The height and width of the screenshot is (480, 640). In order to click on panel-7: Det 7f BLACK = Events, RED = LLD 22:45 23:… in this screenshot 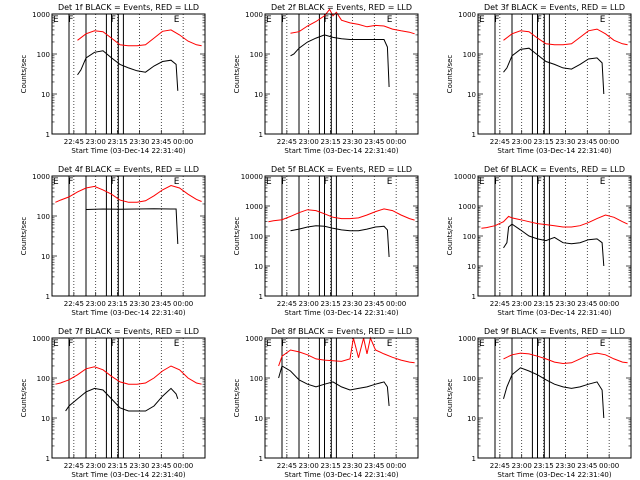, I will do `click(113, 403)`.